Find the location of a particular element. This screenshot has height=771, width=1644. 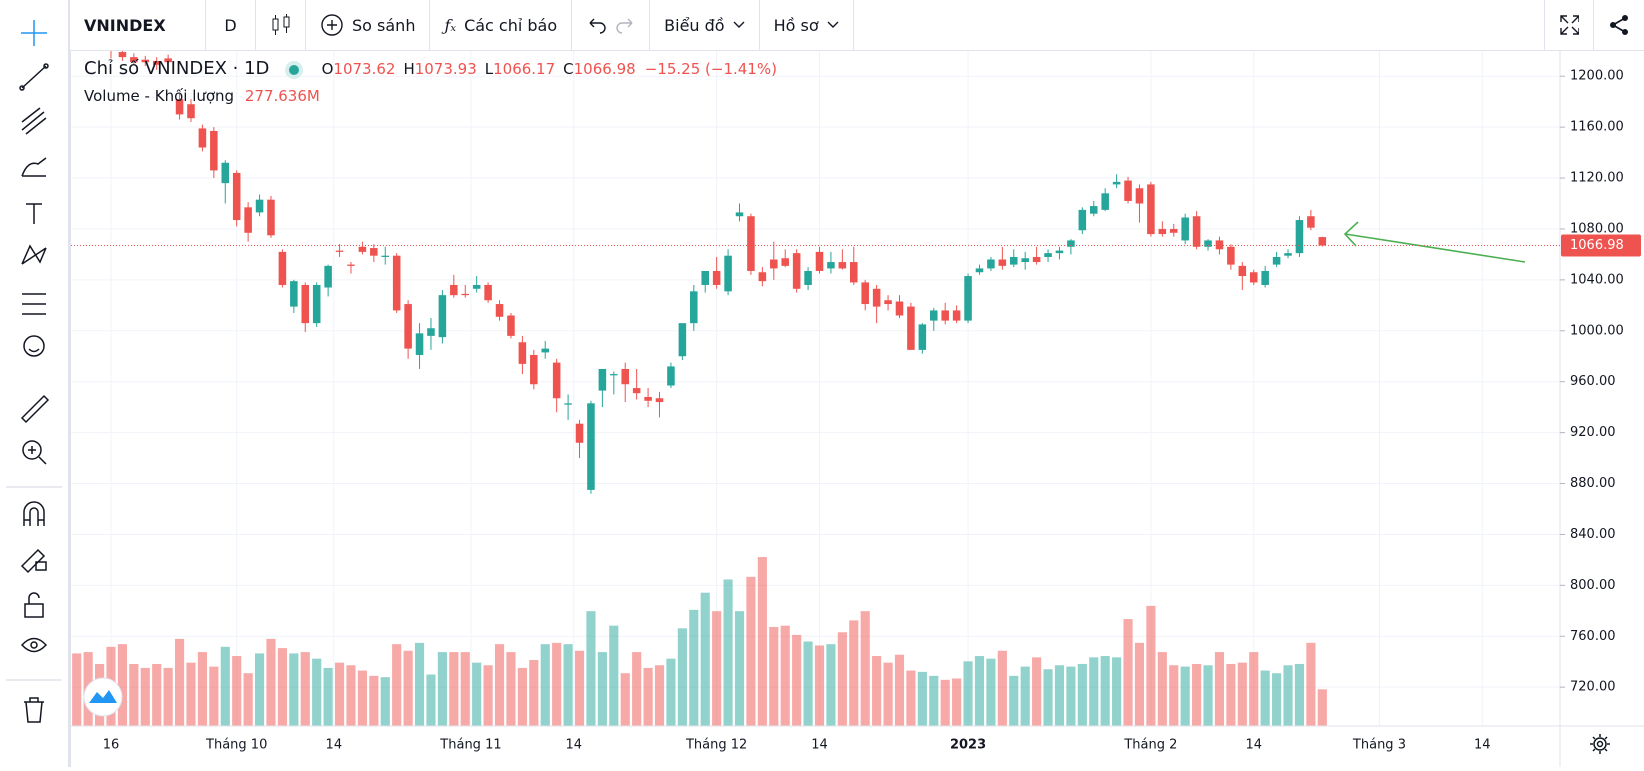

magnet-tool is located at coordinates (34, 513).